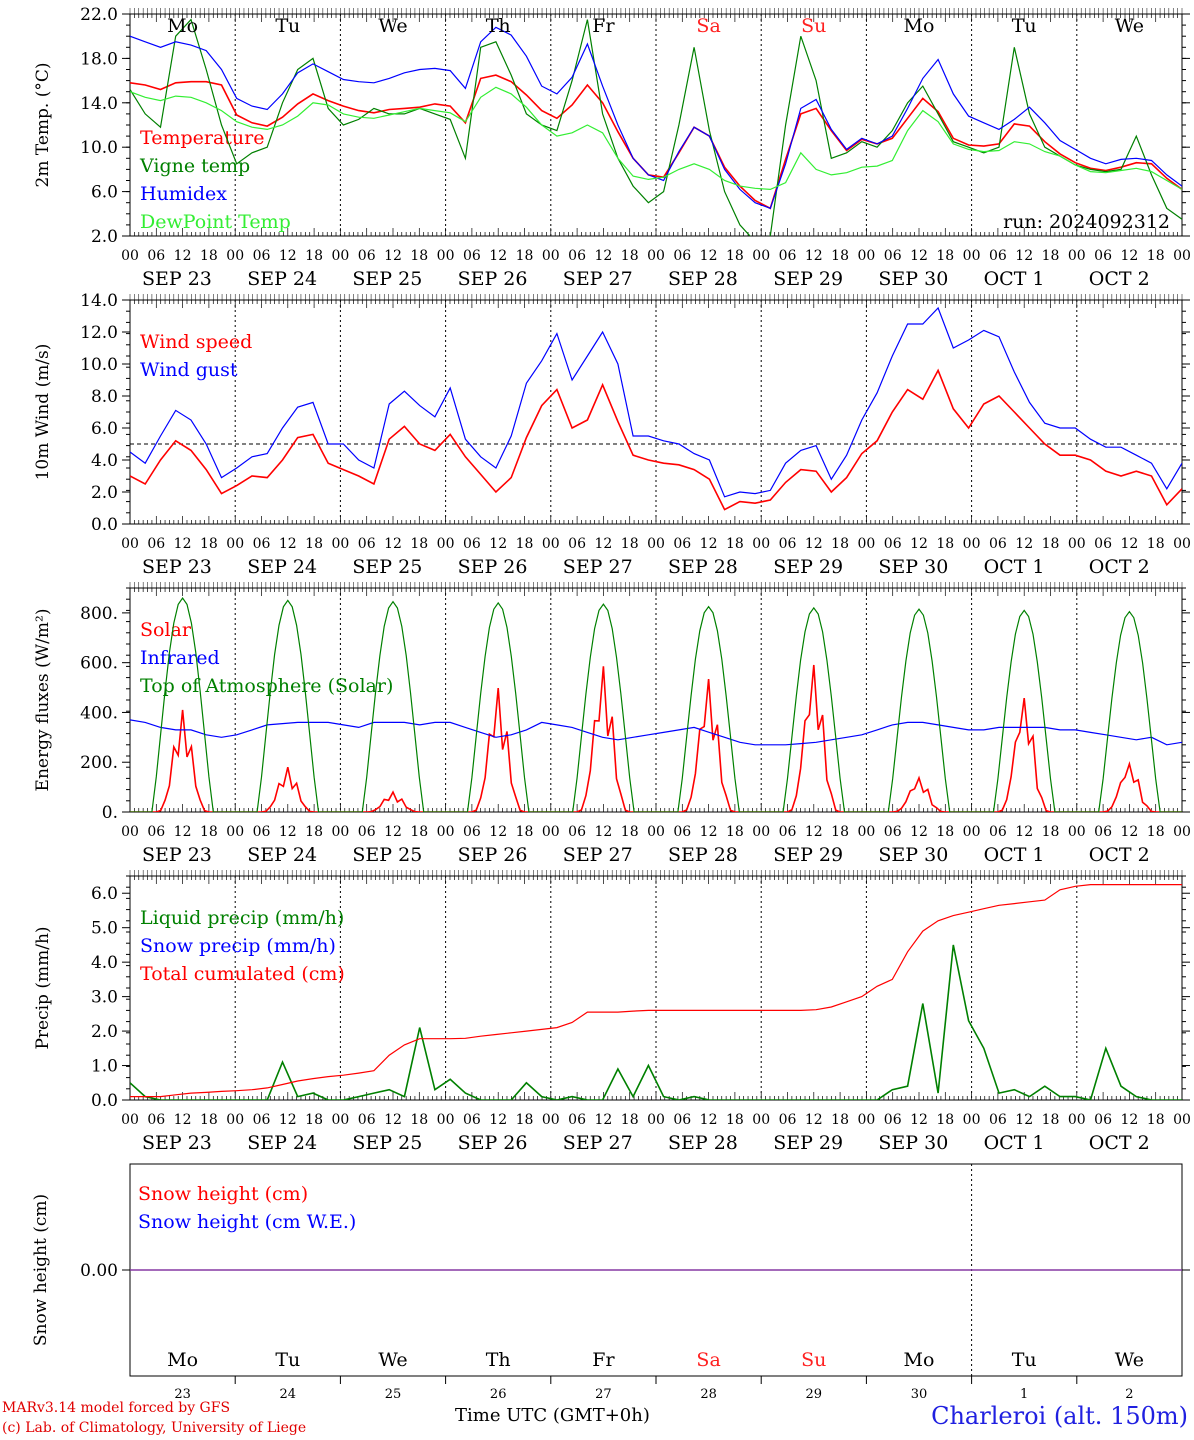  I want to click on legend-precip-2: Total cumulated (cm), so click(242, 974).